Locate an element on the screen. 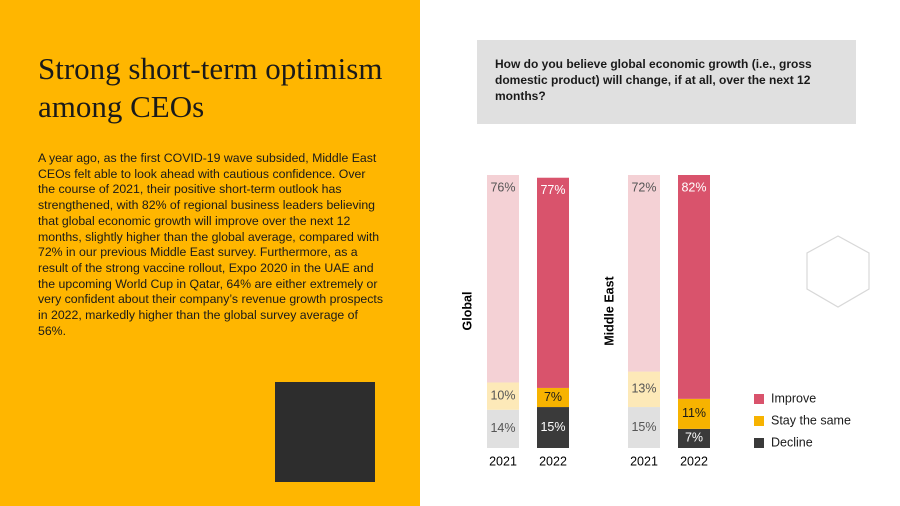  value-label: 76% is located at coordinates (502, 187).